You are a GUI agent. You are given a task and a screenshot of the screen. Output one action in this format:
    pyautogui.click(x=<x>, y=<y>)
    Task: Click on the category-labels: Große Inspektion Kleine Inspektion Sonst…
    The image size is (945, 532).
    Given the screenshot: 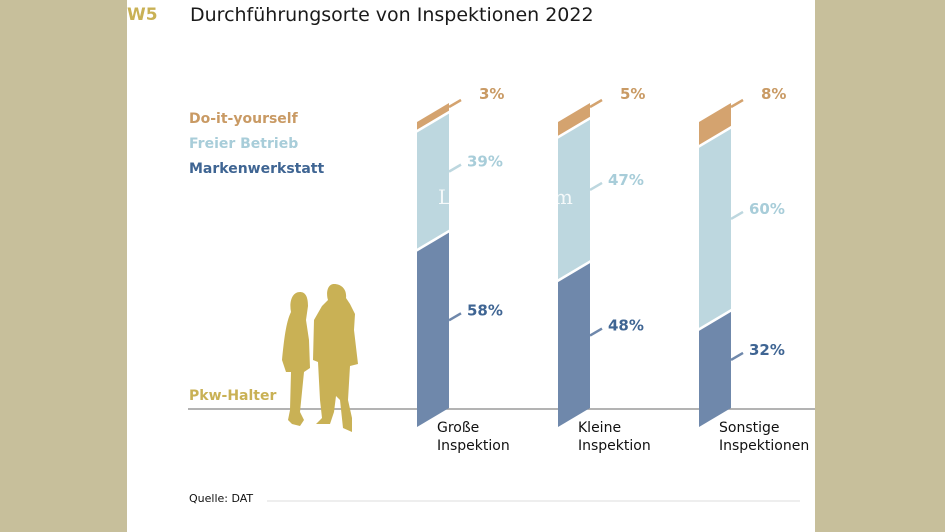 What is the action you would take?
    pyautogui.click(x=623, y=437)
    